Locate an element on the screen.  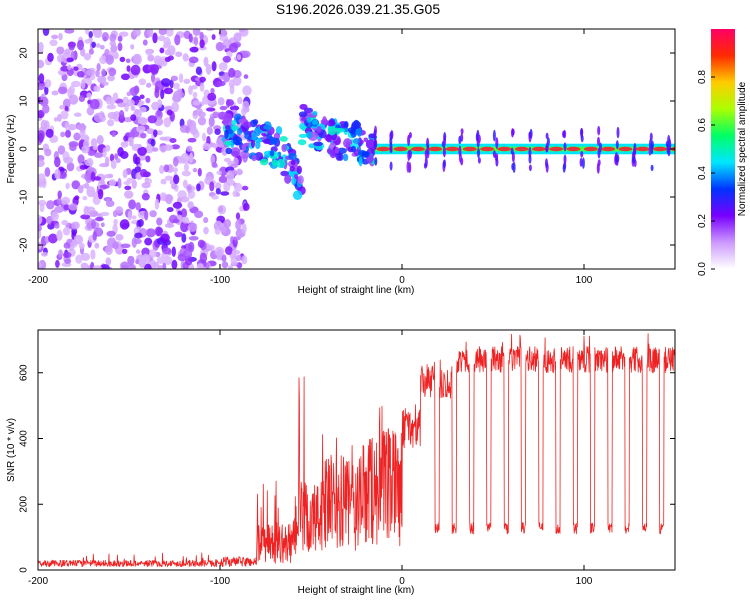
y-tick-label: 200 is located at coordinates (24, 503).